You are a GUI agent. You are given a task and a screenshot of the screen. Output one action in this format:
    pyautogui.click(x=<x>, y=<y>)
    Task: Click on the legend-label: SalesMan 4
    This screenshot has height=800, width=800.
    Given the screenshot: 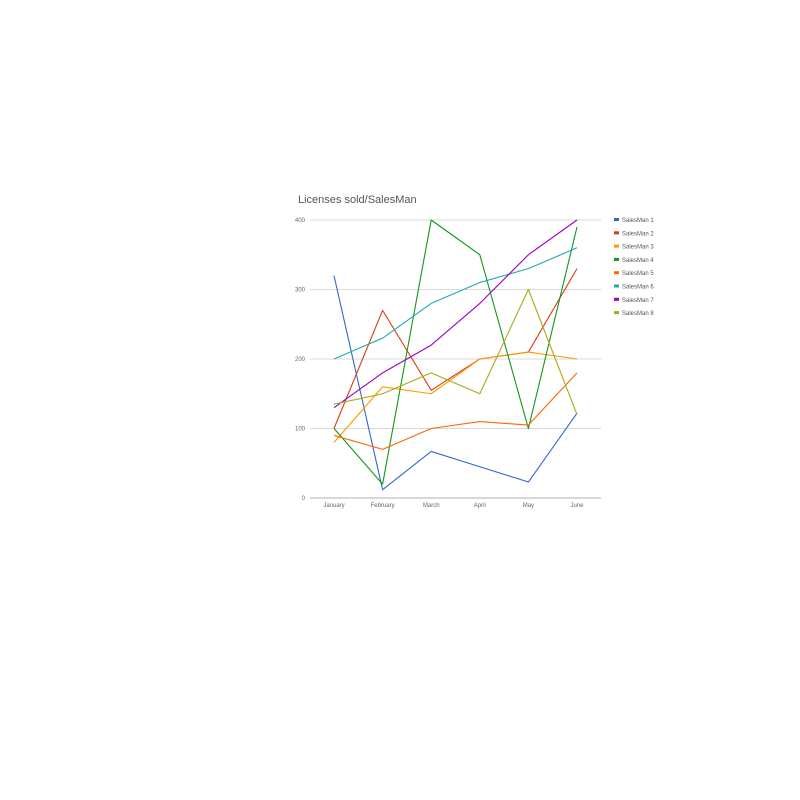 What is the action you would take?
    pyautogui.click(x=638, y=261)
    